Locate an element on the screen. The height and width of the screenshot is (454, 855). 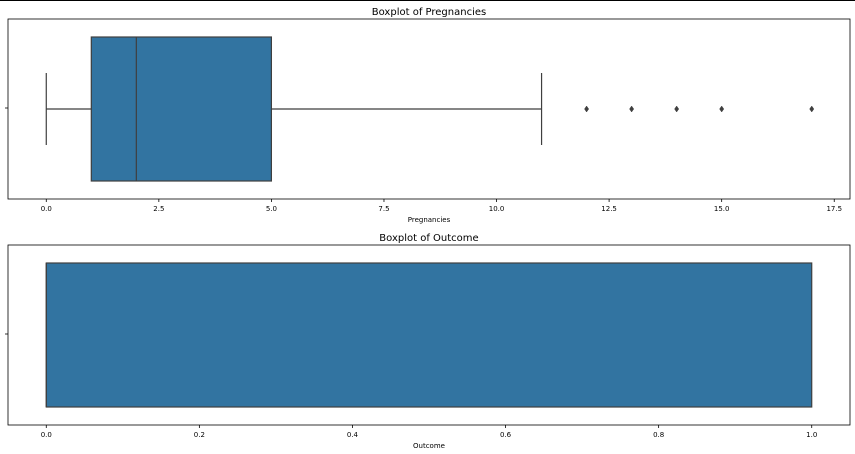
x-tick-label: 0.8 is located at coordinates (658, 435).